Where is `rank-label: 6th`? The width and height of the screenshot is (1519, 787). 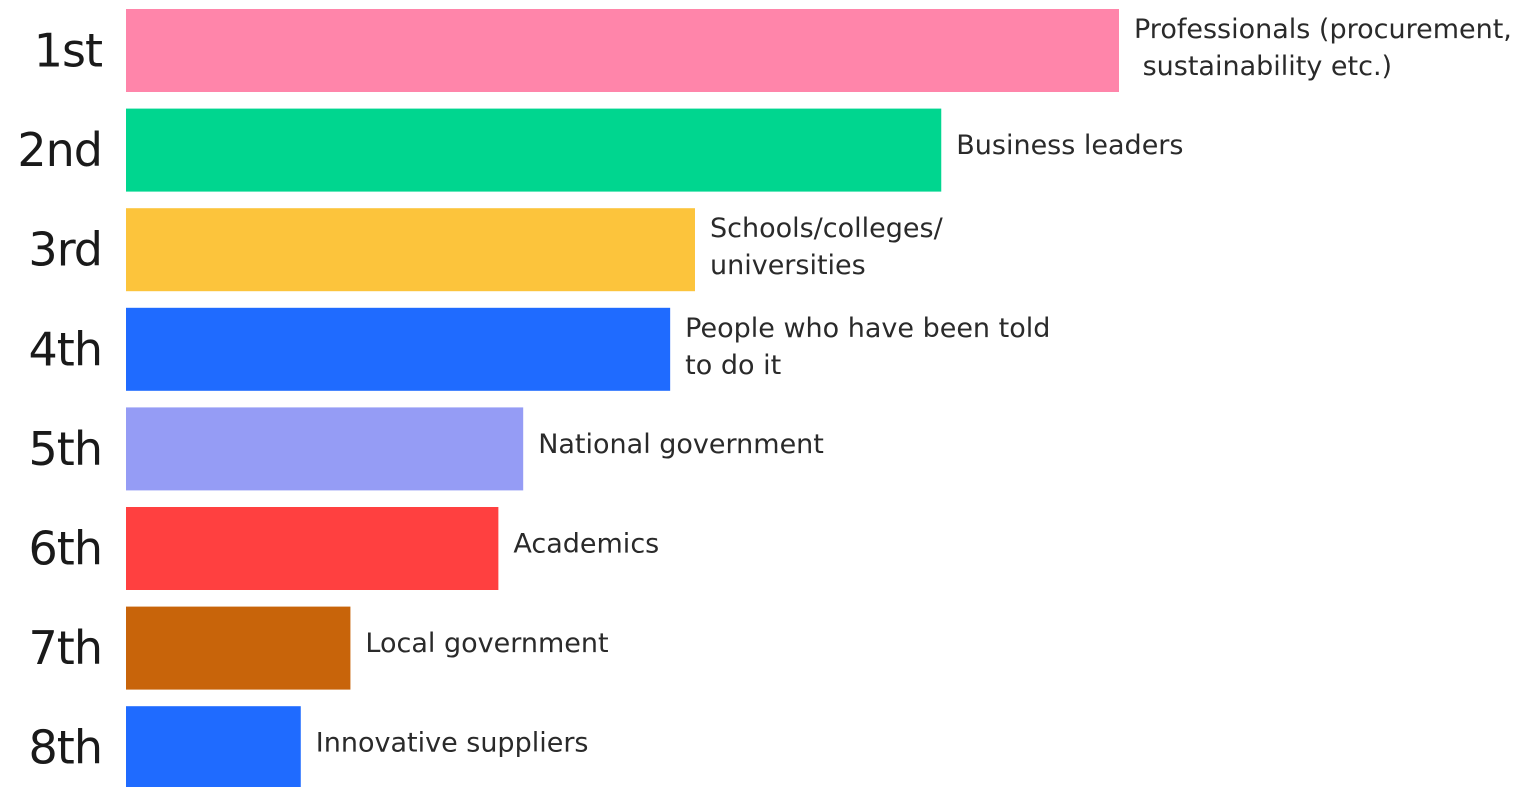 rank-label: 6th is located at coordinates (65, 549).